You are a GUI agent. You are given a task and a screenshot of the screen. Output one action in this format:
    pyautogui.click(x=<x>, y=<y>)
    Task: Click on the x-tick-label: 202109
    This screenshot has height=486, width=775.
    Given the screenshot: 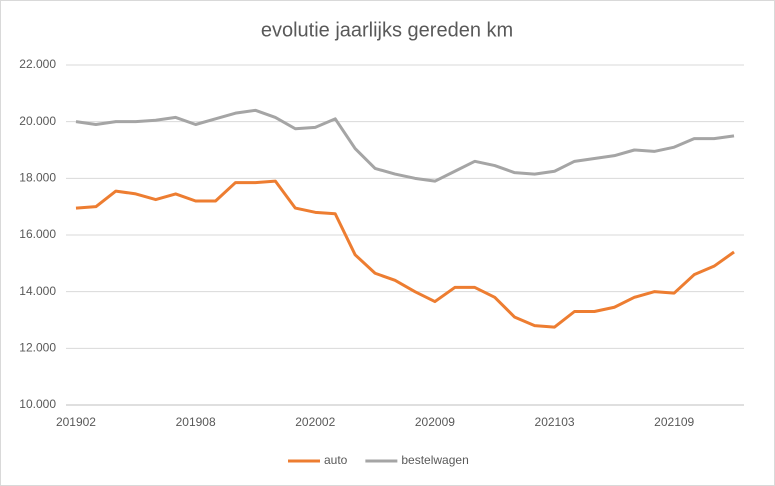 What is the action you would take?
    pyautogui.click(x=674, y=422)
    